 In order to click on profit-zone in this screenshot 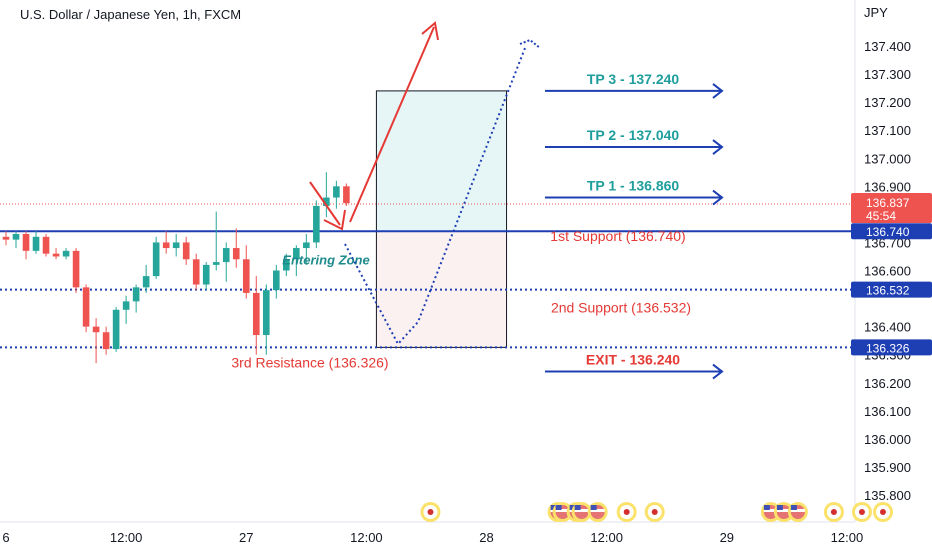, I will do `click(441, 161)`.